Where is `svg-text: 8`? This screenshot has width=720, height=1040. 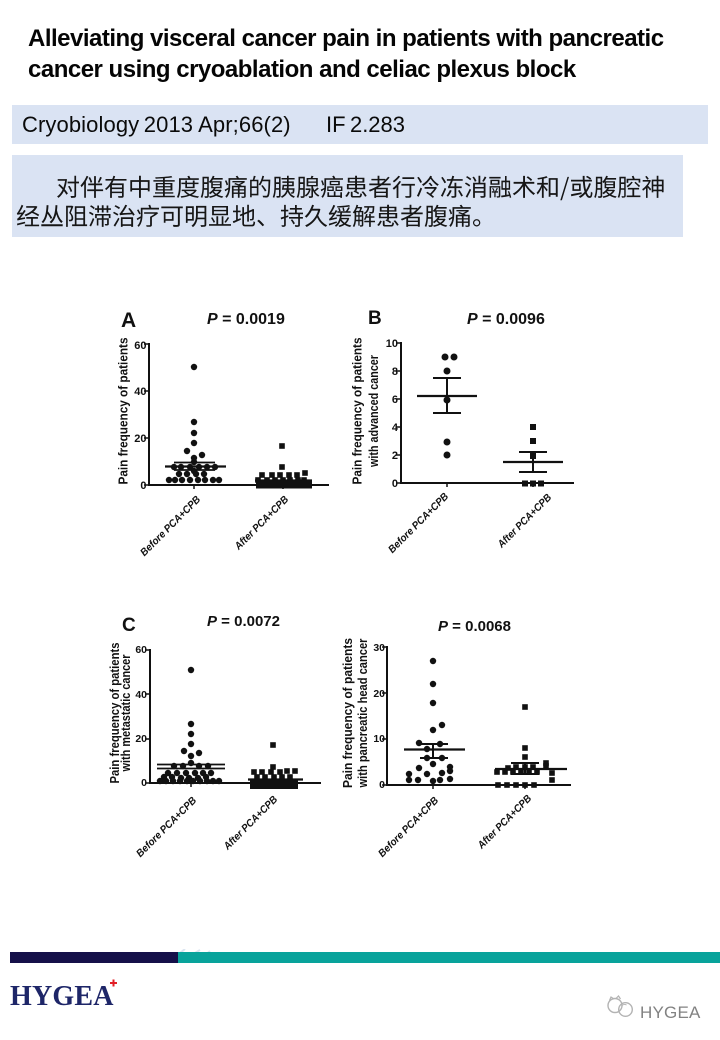
svg-text: 8 is located at coordinates (395, 372).